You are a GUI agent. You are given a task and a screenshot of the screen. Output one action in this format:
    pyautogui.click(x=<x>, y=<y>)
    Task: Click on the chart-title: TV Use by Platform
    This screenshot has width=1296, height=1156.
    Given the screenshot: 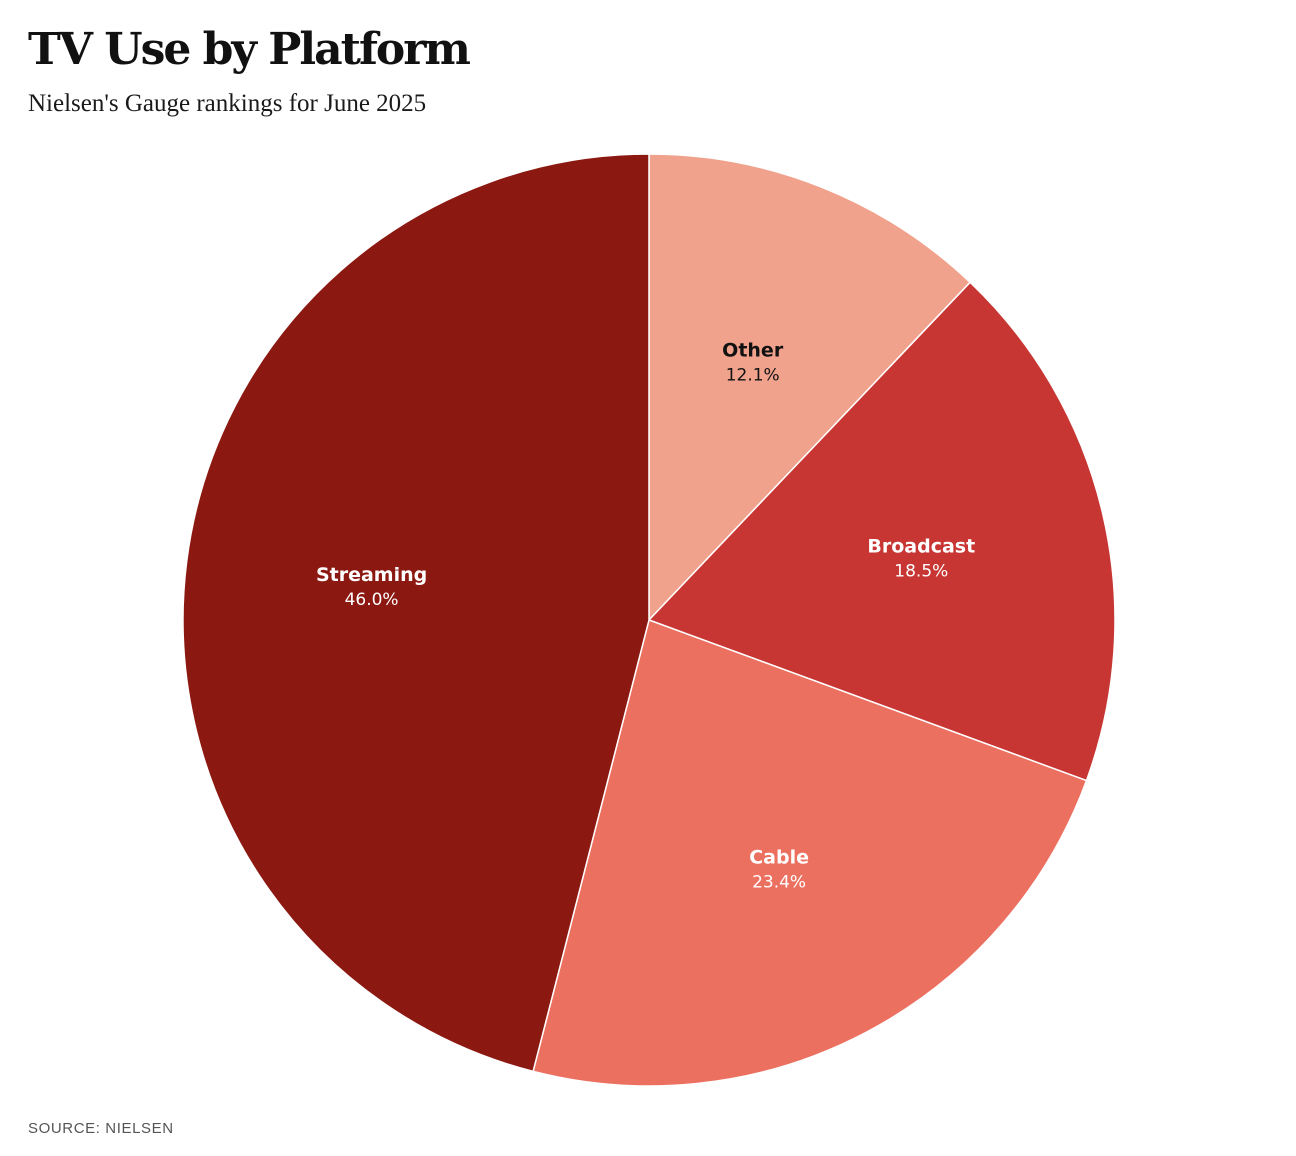 What is the action you would take?
    pyautogui.click(x=249, y=49)
    